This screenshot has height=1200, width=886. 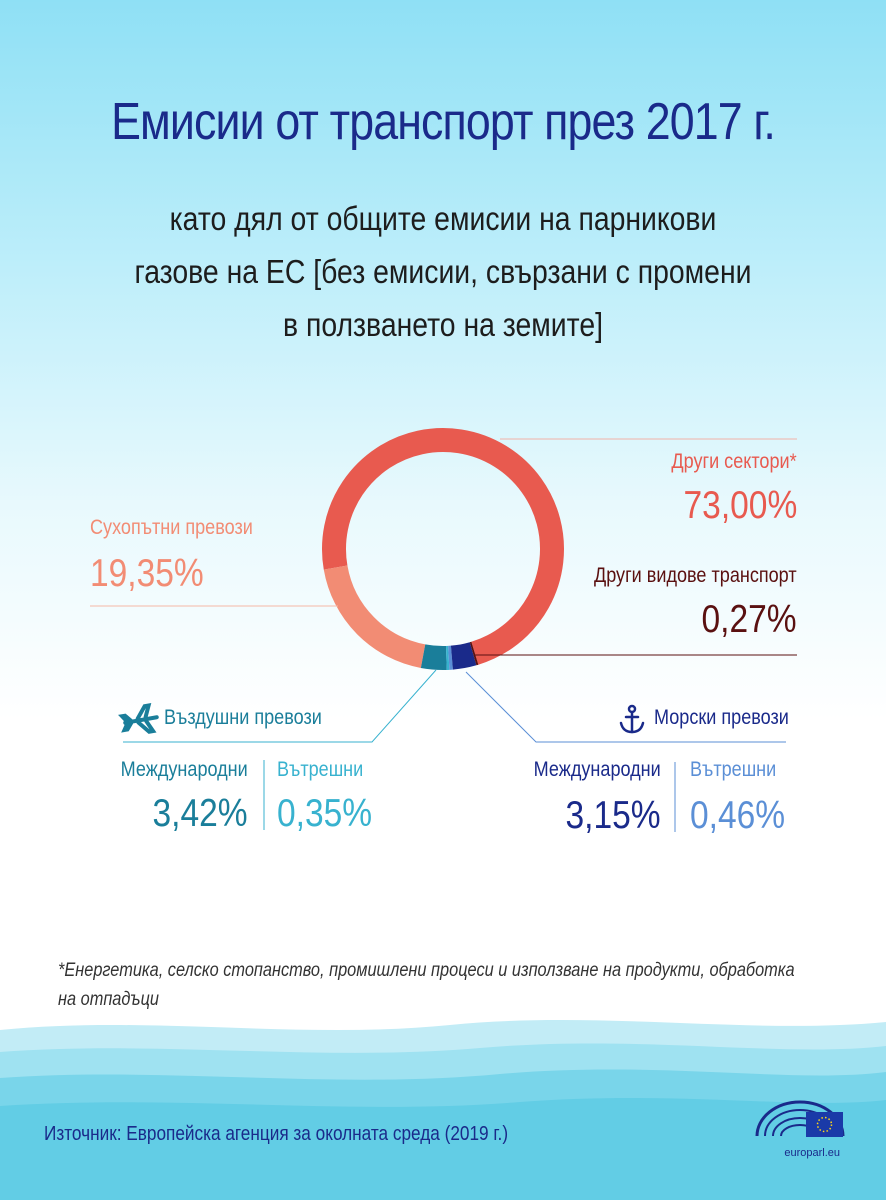 What do you see at coordinates (812, 1153) in the screenshot?
I see `europarl-url: europarl.eu` at bounding box center [812, 1153].